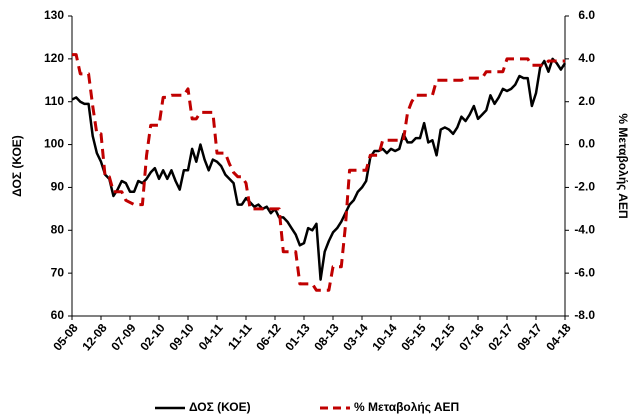 This screenshot has height=418, width=633. Describe the element at coordinates (58, 272) in the screenshot. I see `y-tick-label: 70` at that location.